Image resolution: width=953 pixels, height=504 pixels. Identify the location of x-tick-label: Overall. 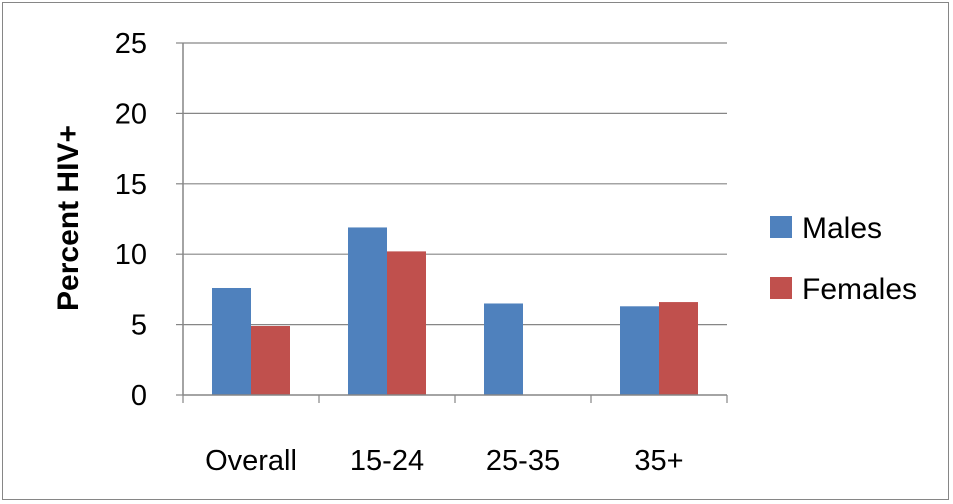
(251, 461).